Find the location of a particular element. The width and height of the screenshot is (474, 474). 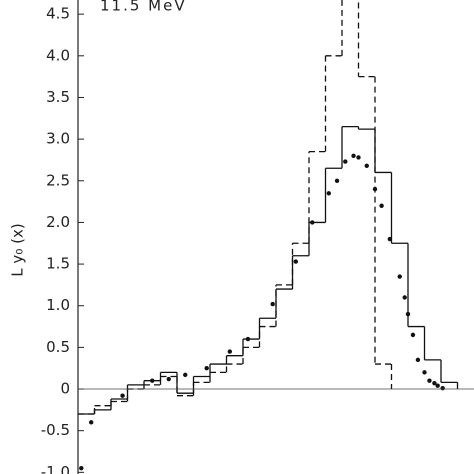

y-tick-label: 2.5 is located at coordinates (58, 180).